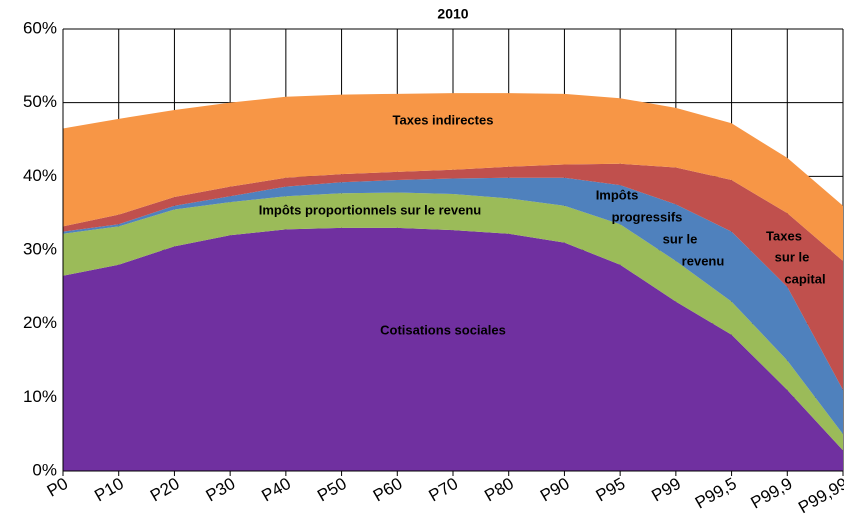  Describe the element at coordinates (40, 27) in the screenshot. I see `y-tick-label: 60%` at that location.